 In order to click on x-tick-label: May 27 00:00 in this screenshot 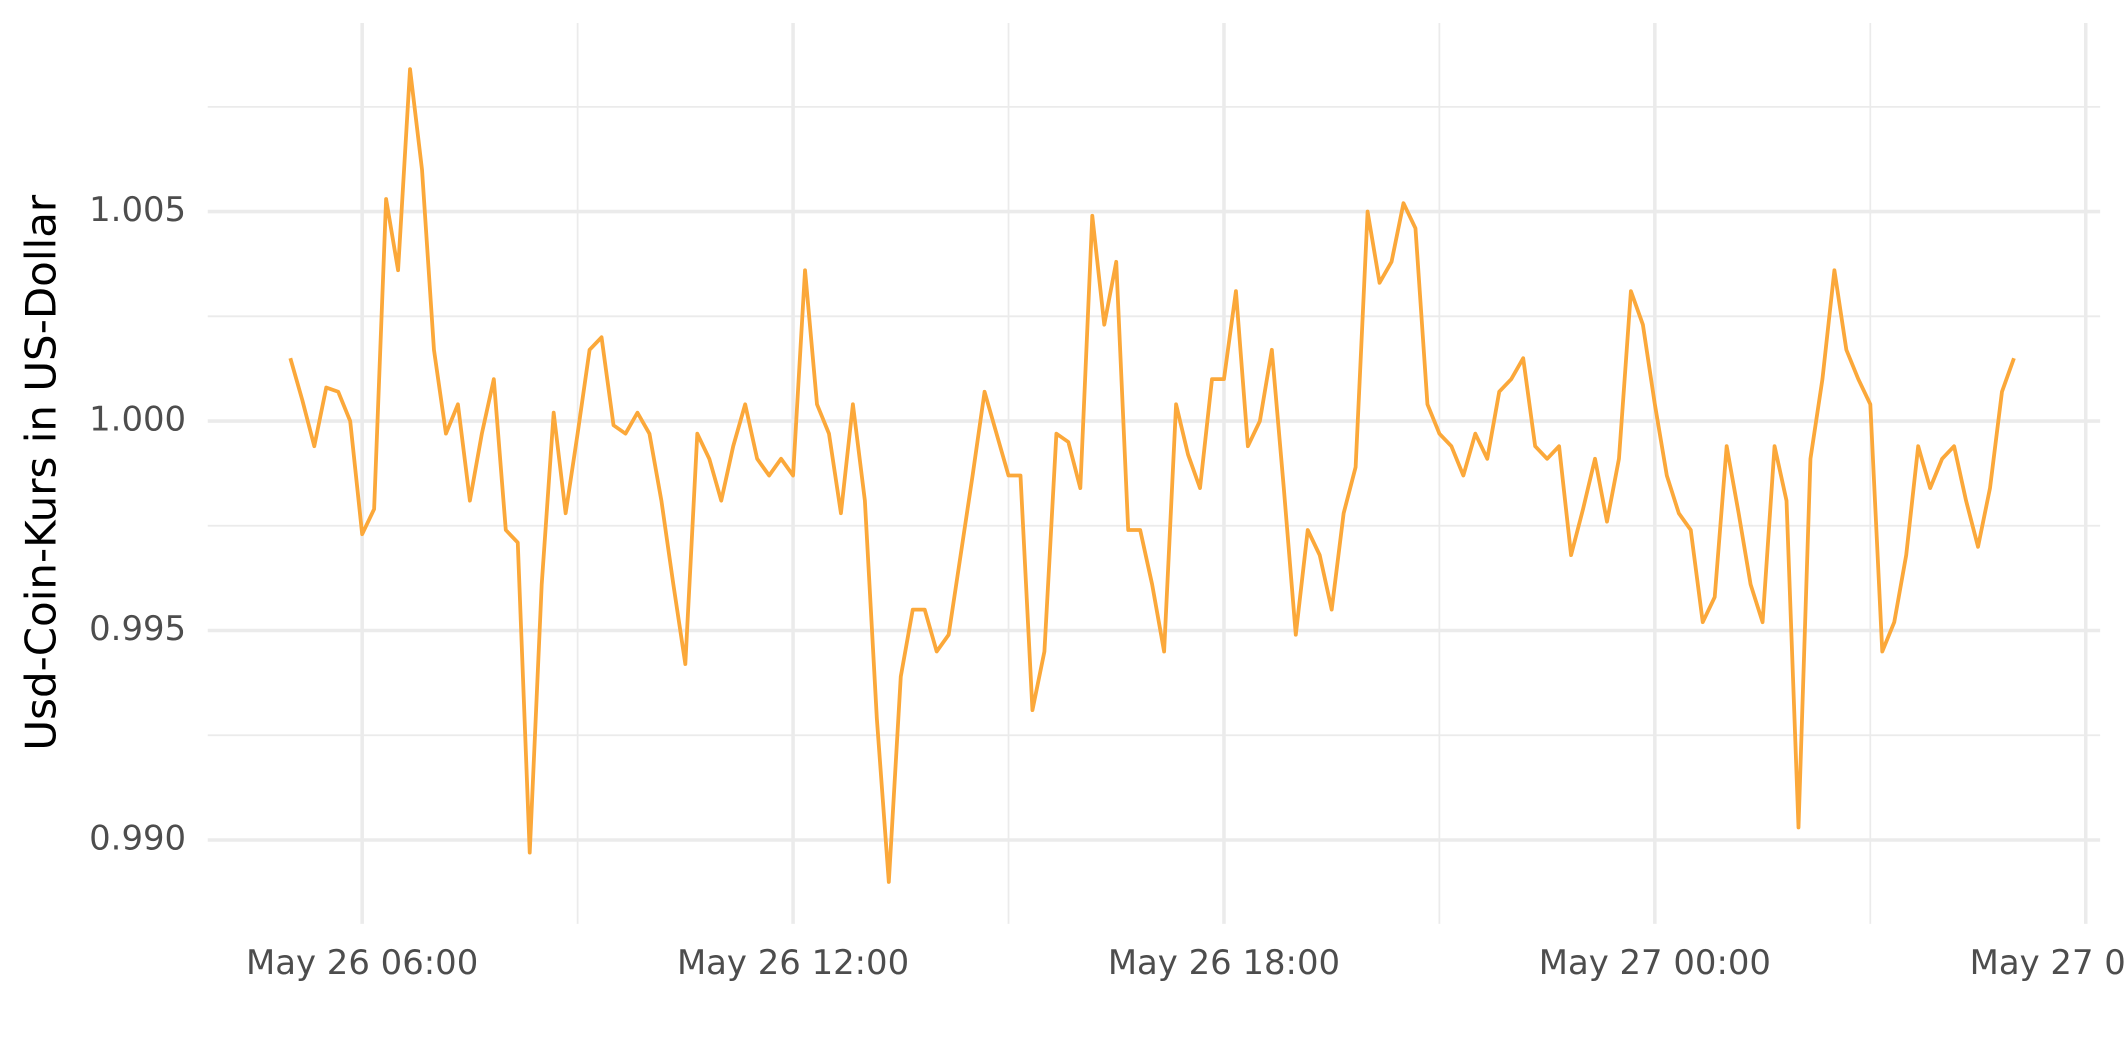, I will do `click(1655, 962)`.